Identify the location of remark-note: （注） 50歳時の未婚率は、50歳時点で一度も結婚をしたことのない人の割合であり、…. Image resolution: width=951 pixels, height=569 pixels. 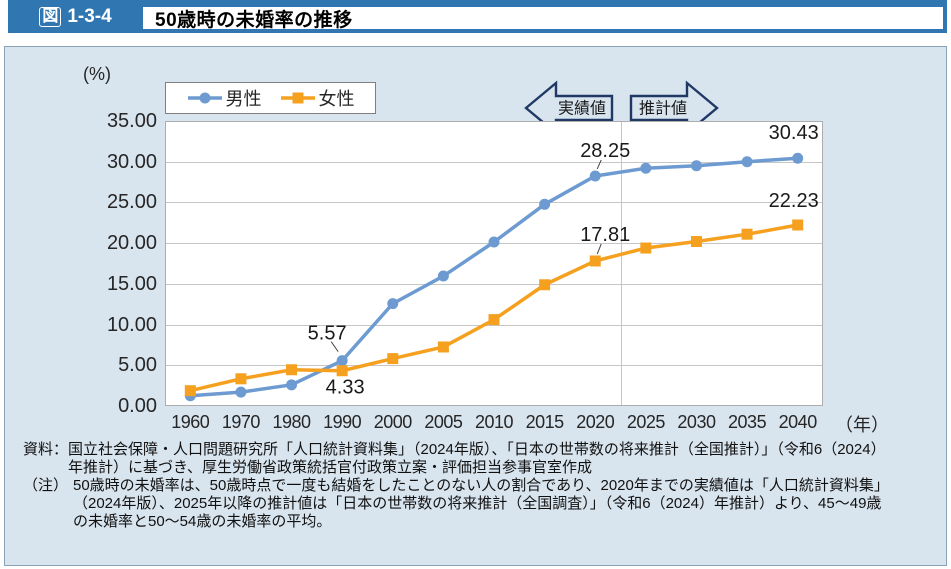
(459, 504).